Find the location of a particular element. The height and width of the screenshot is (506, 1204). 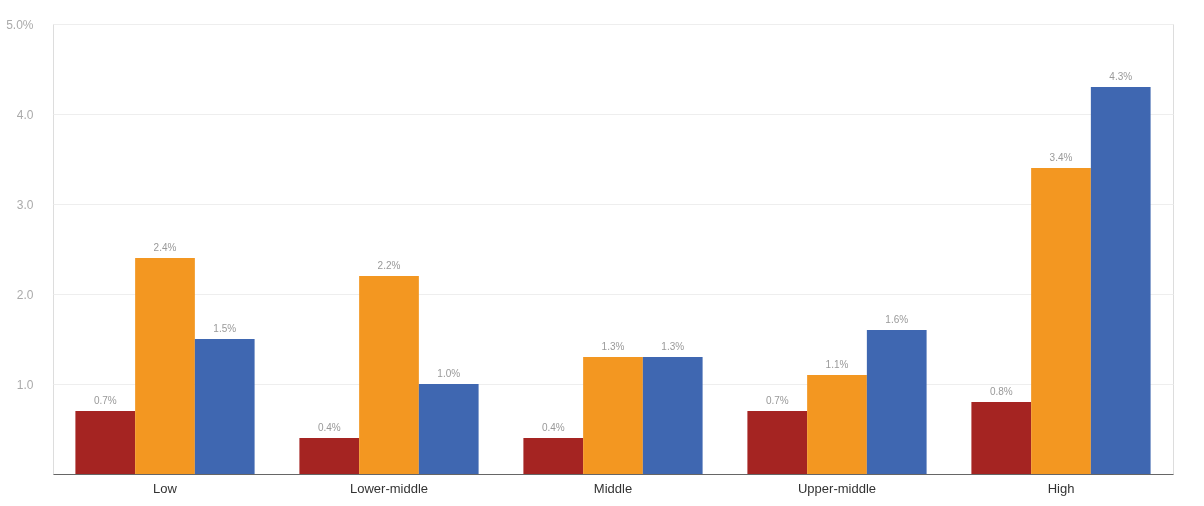

x-tick-label: Low is located at coordinates (165, 488).